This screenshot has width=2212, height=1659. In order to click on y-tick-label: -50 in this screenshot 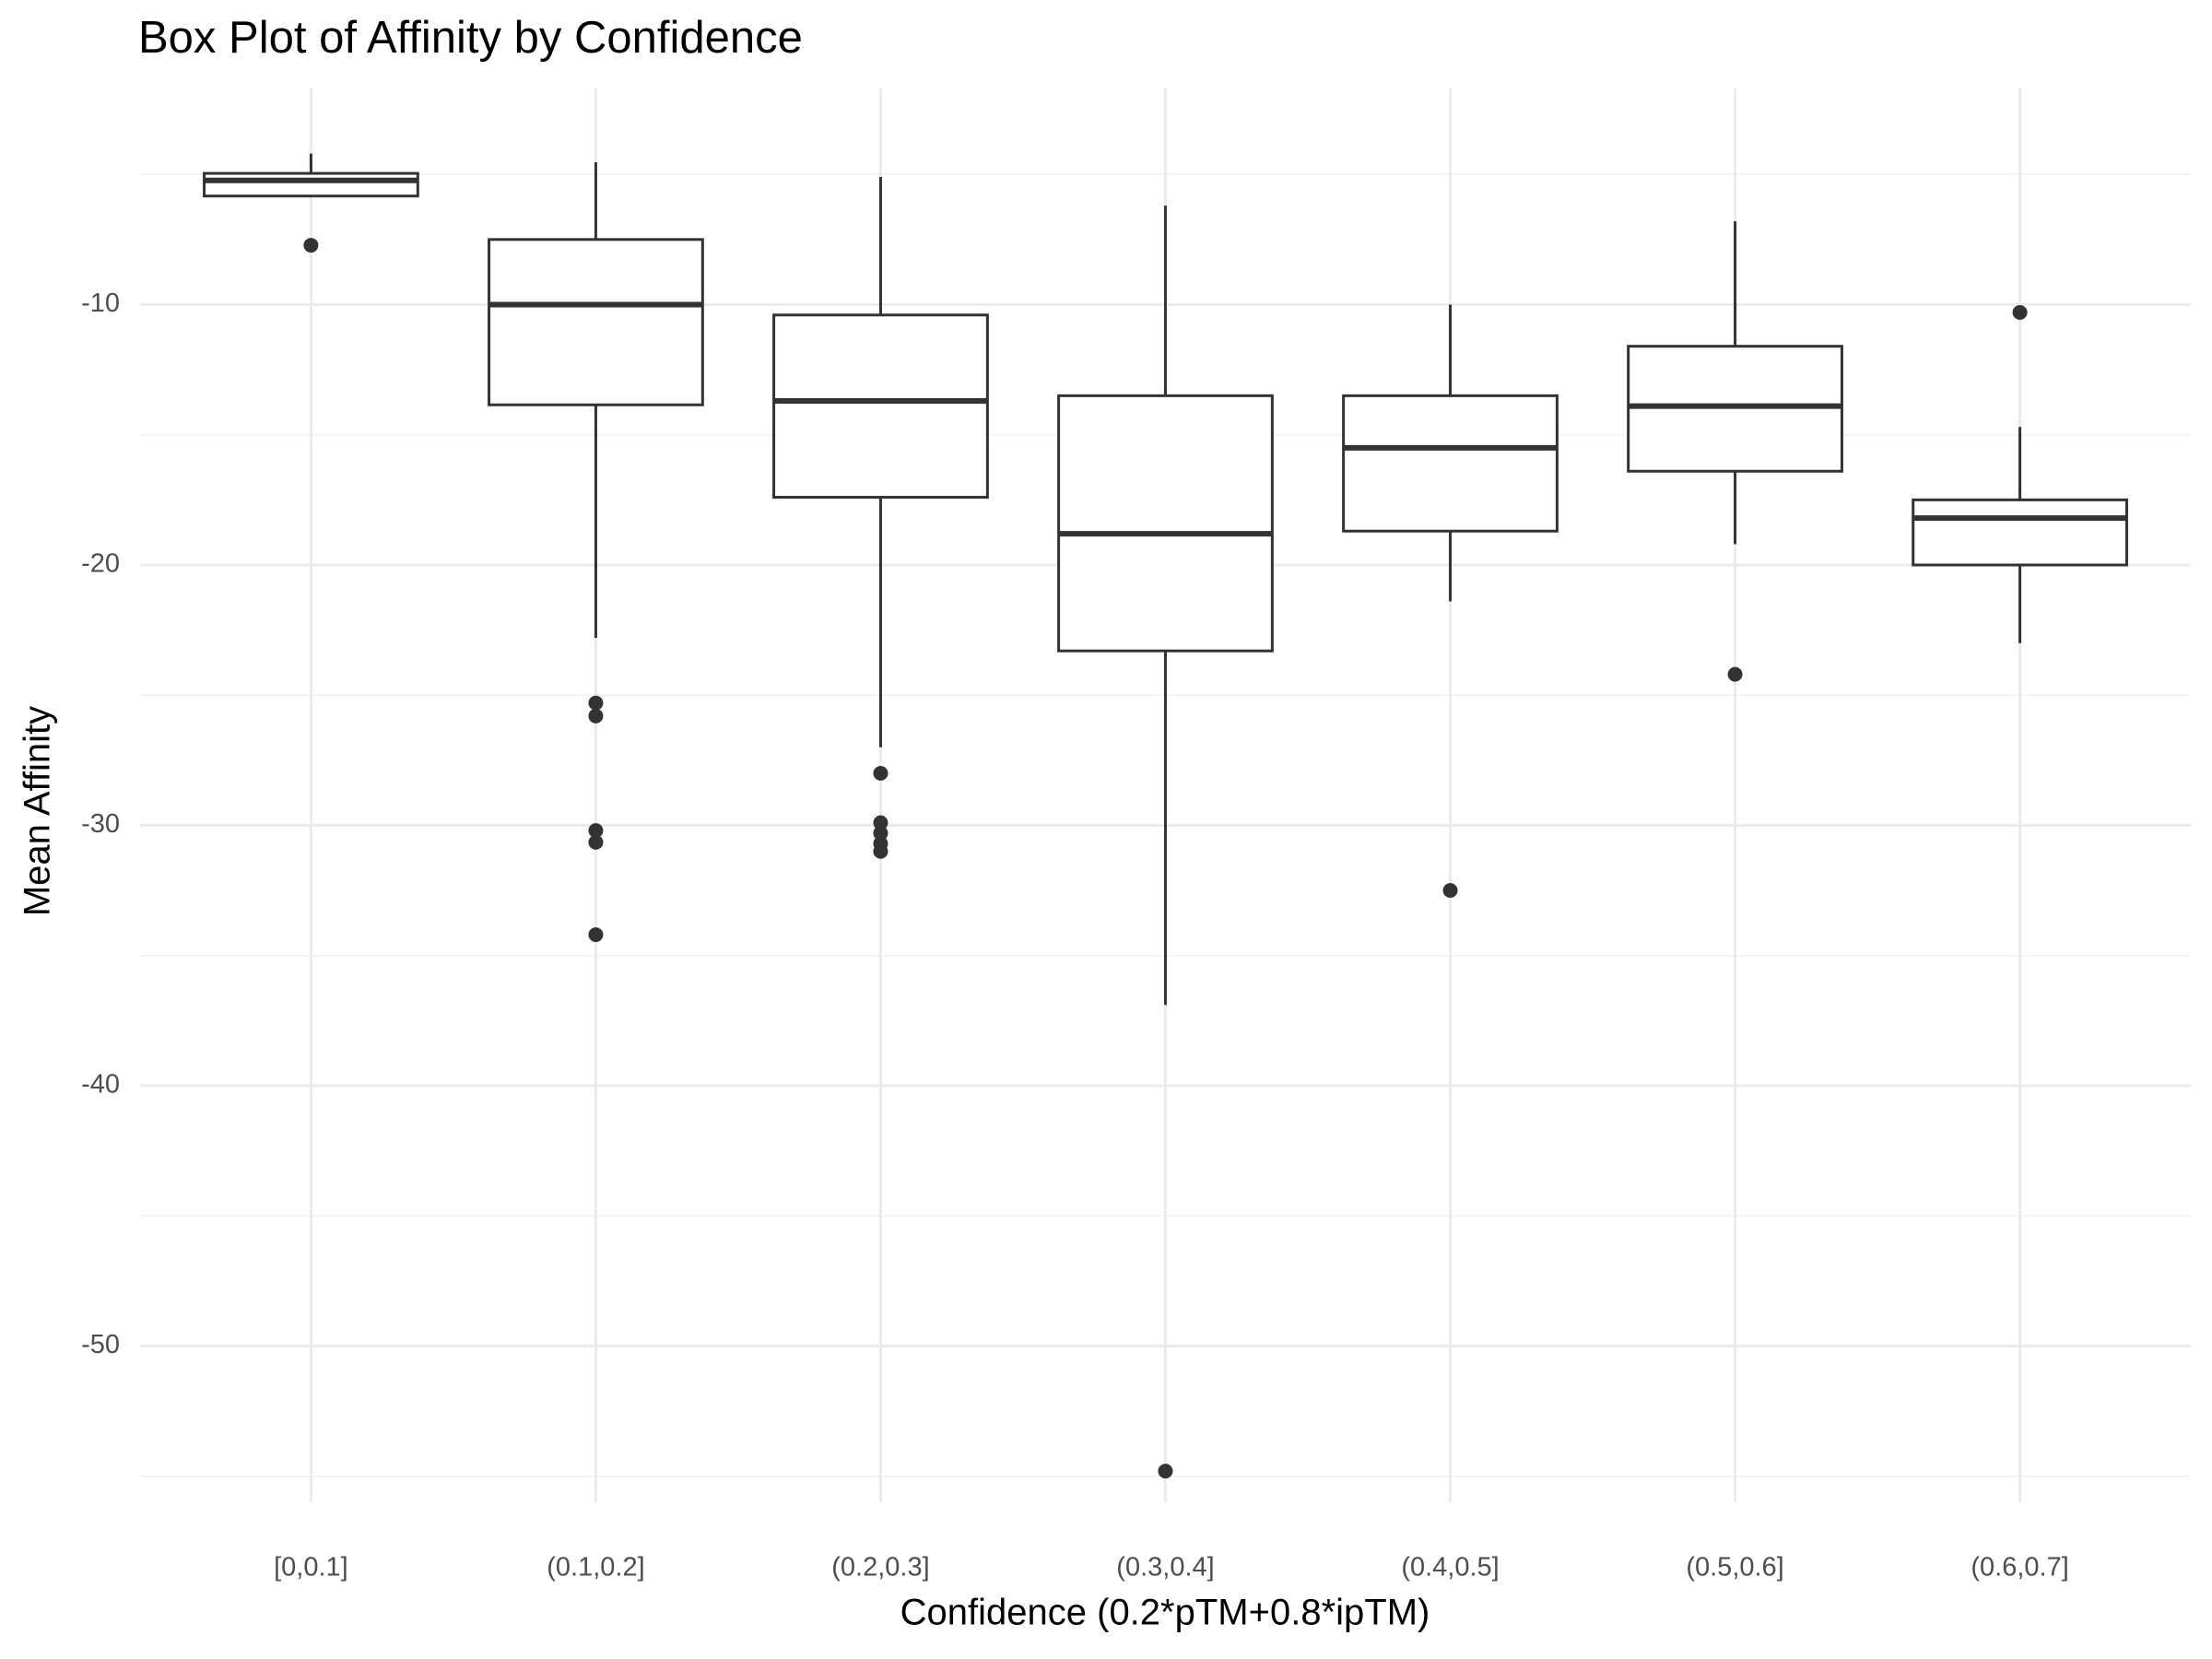, I will do `click(100, 1344)`.